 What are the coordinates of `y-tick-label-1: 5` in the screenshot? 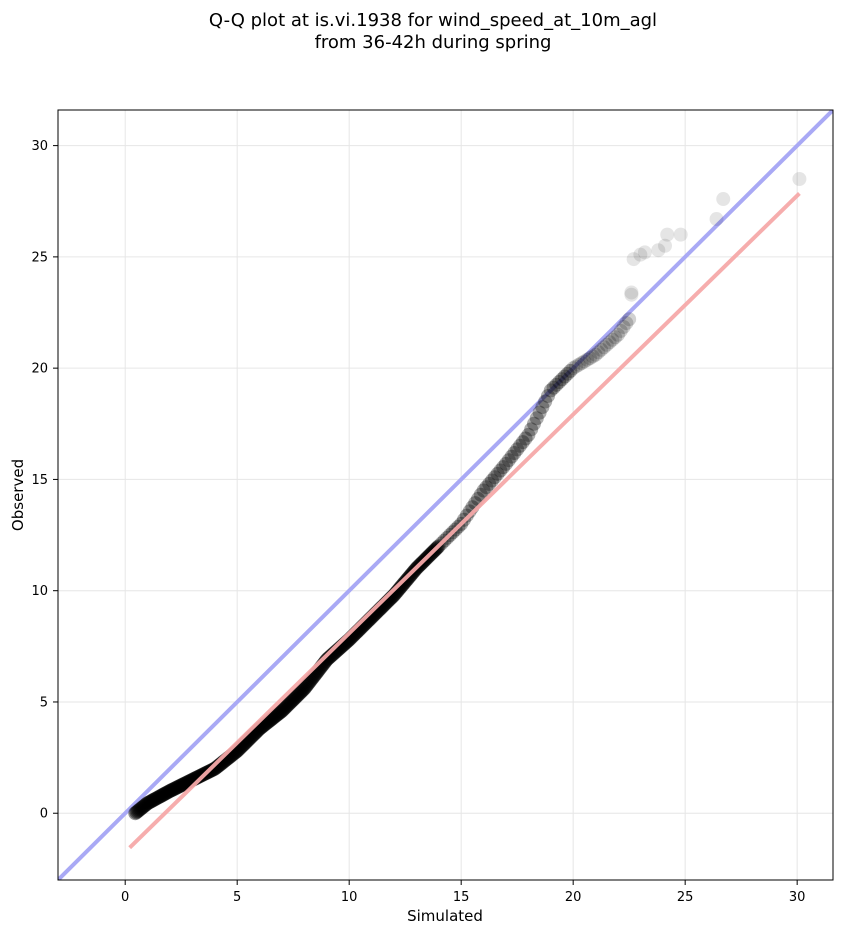 It's located at (44, 702).